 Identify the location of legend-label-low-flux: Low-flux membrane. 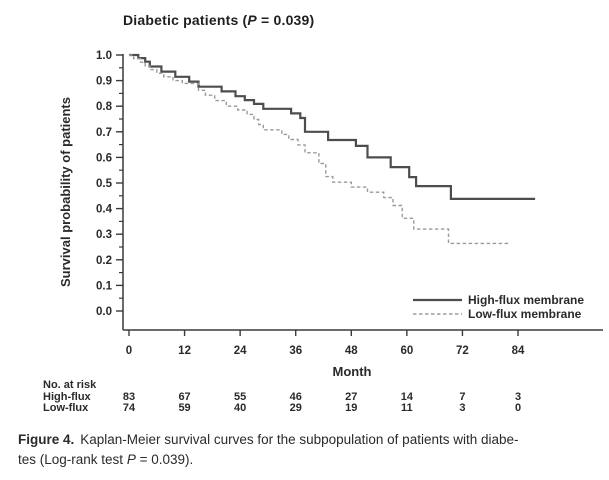
(525, 314).